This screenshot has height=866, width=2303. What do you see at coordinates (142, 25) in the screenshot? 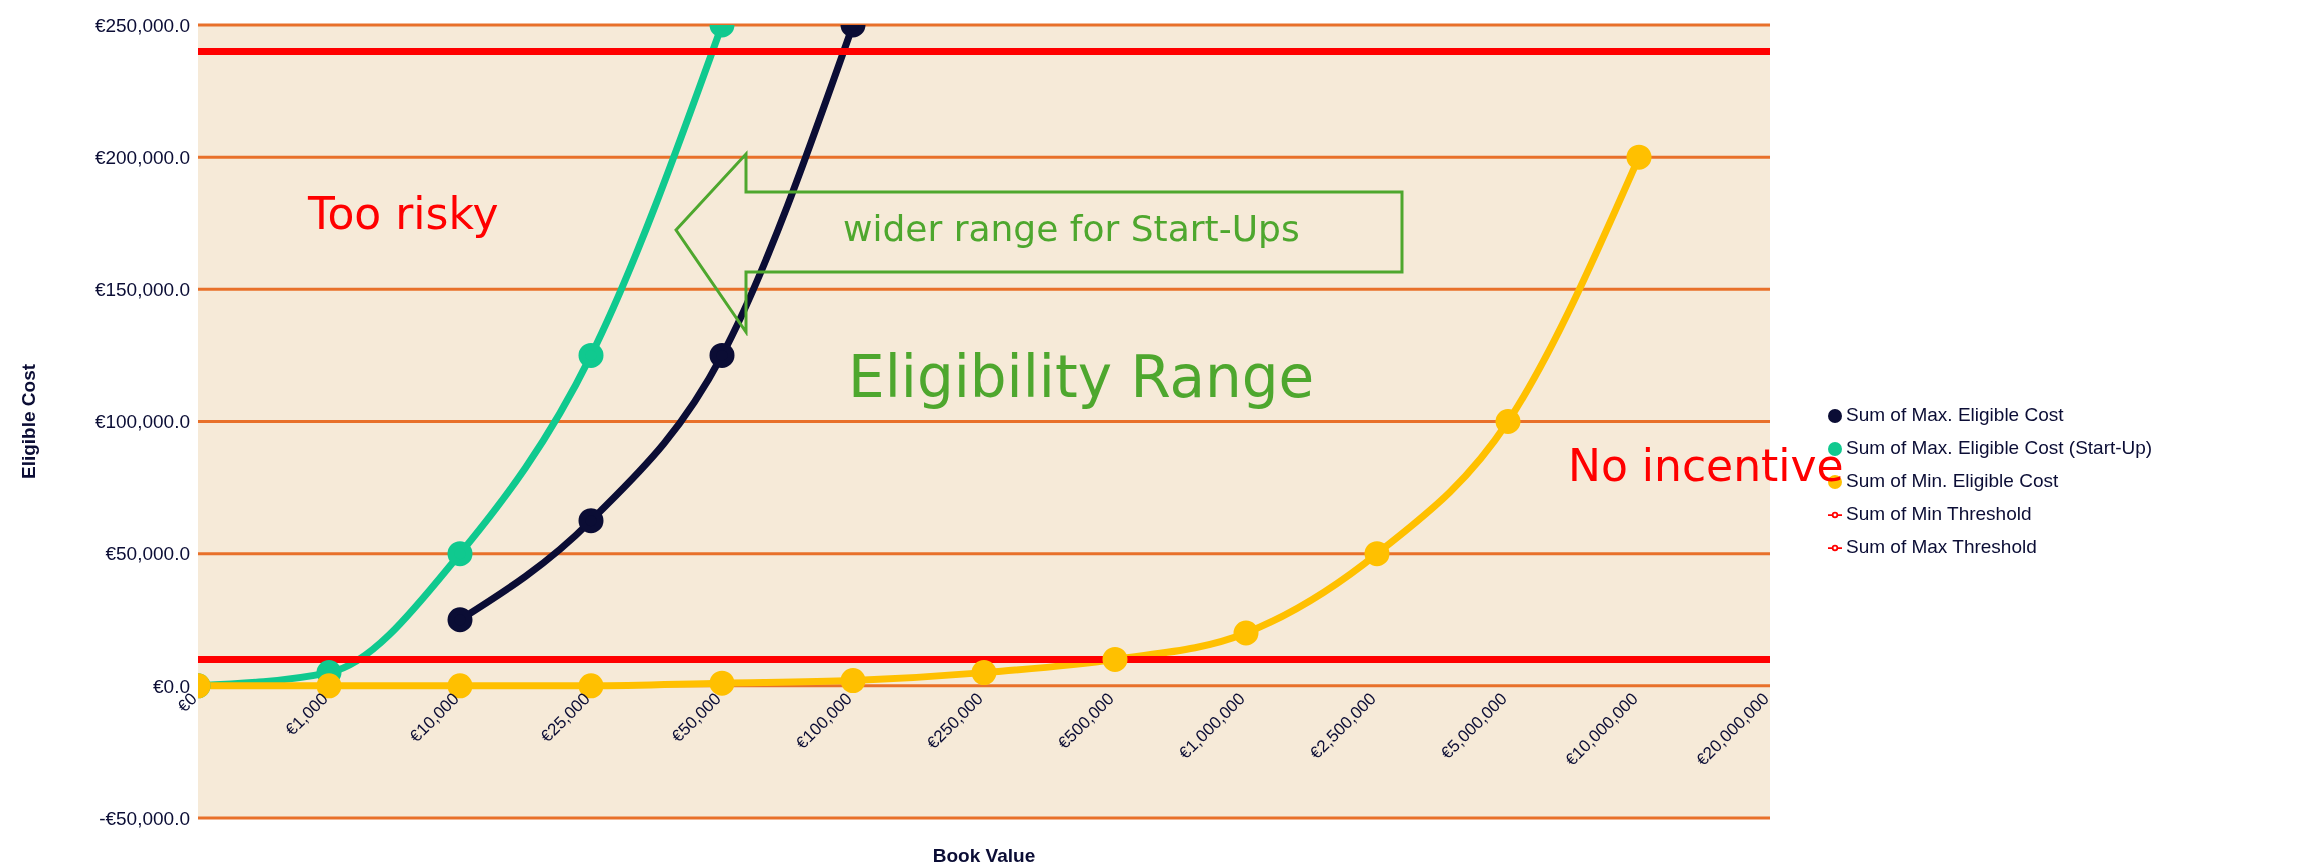
I see `y-tick-label: €250,000.0` at bounding box center [142, 25].